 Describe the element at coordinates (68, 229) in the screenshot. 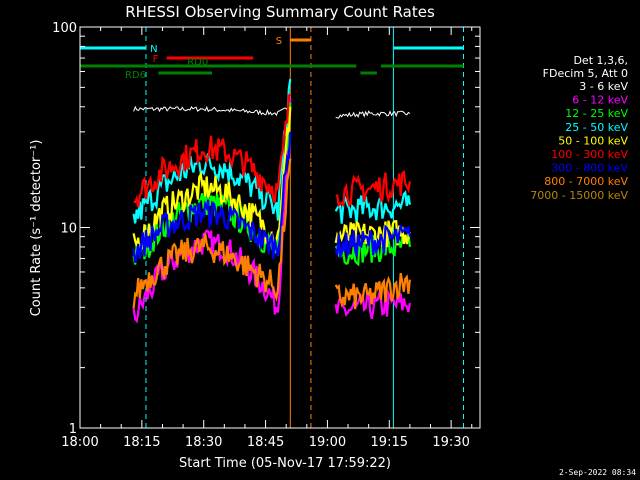

I see `y-tick-label-1: 10` at that location.